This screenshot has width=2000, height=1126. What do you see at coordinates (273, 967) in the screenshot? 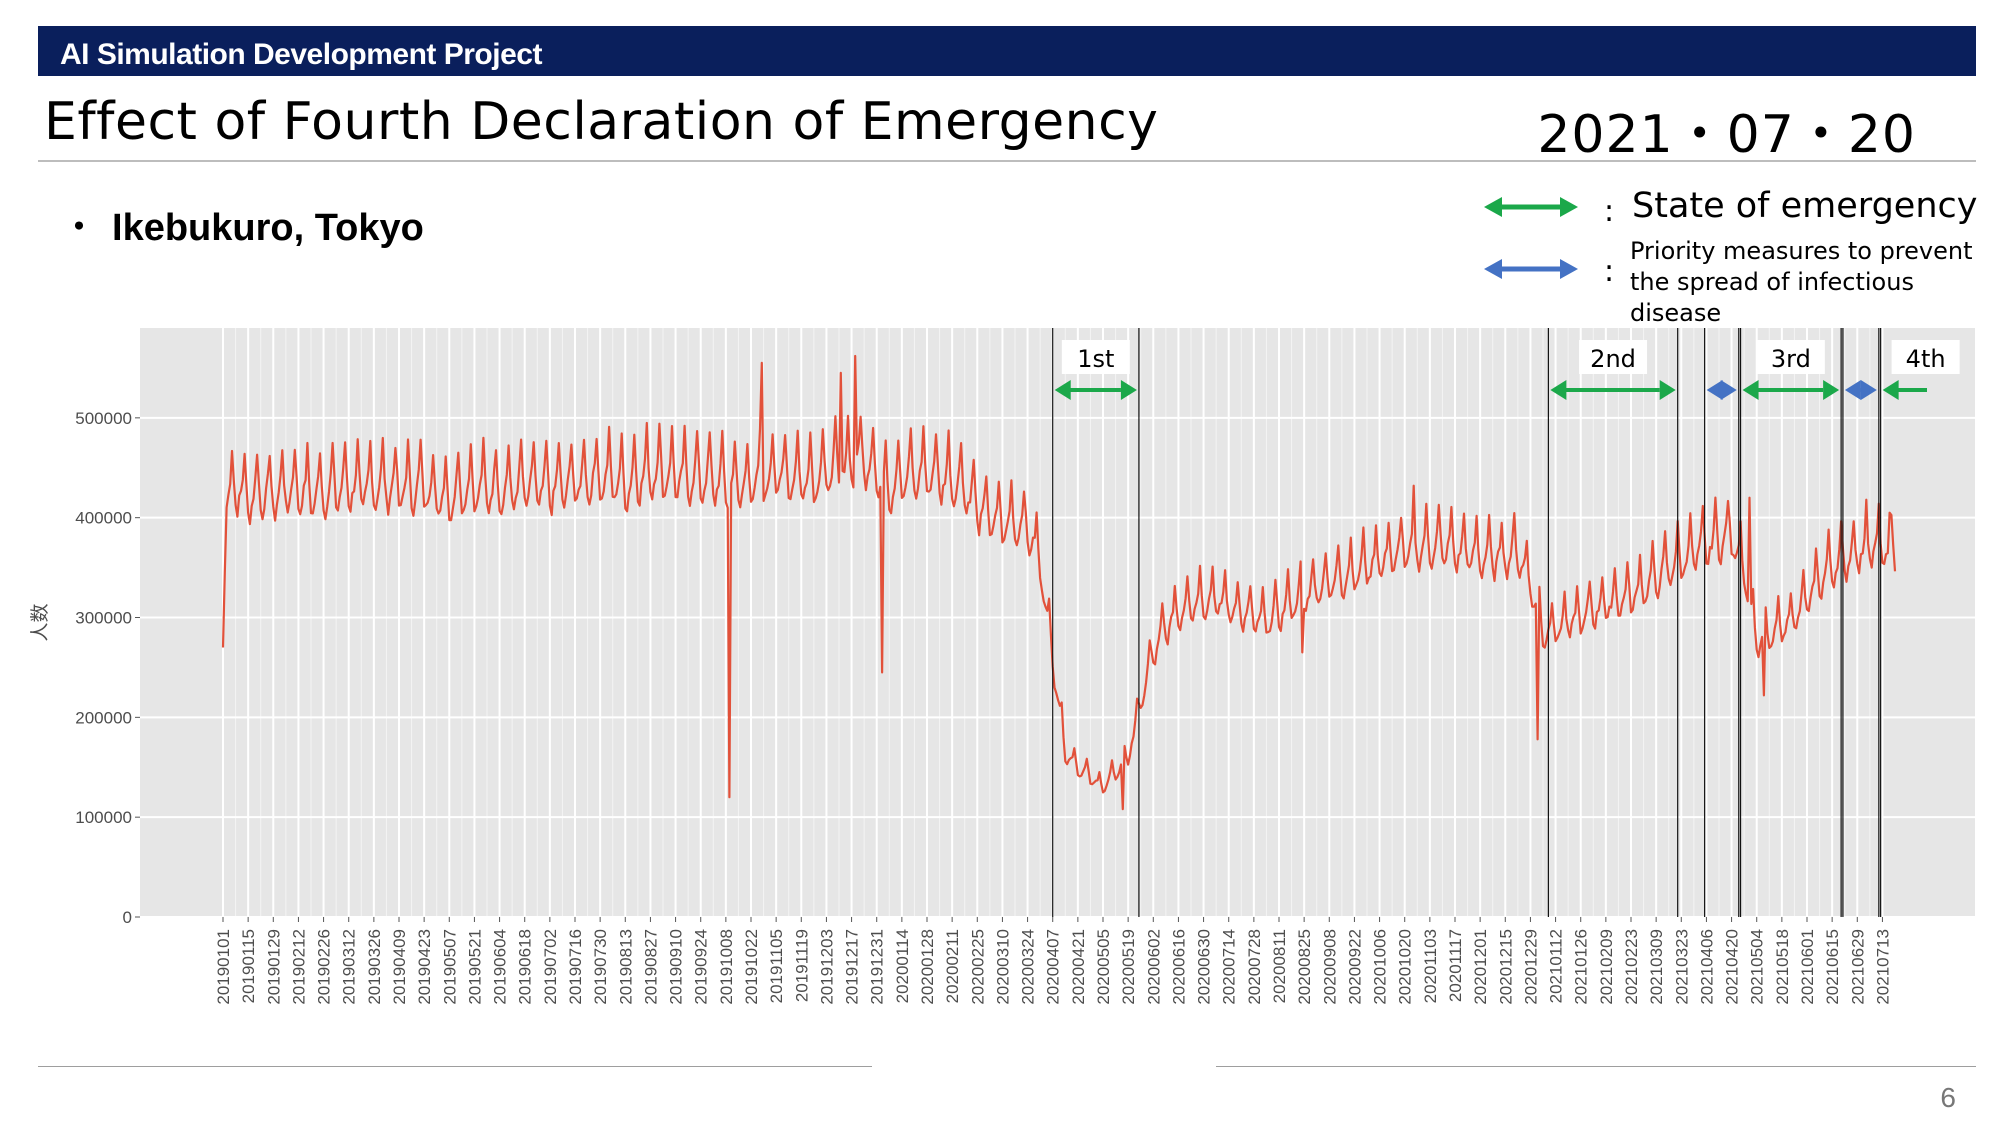
I see `x-tick-label: 20190129` at bounding box center [273, 967].